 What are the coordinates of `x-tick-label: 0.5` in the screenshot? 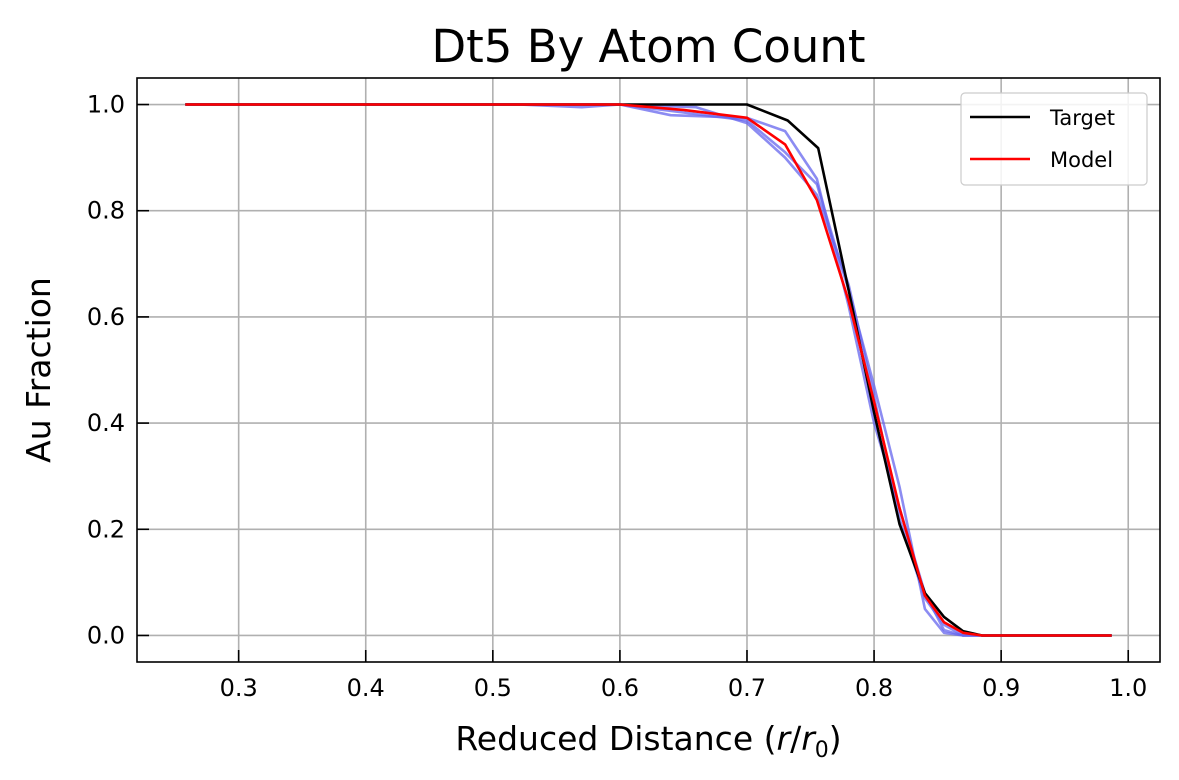 It's located at (493, 688).